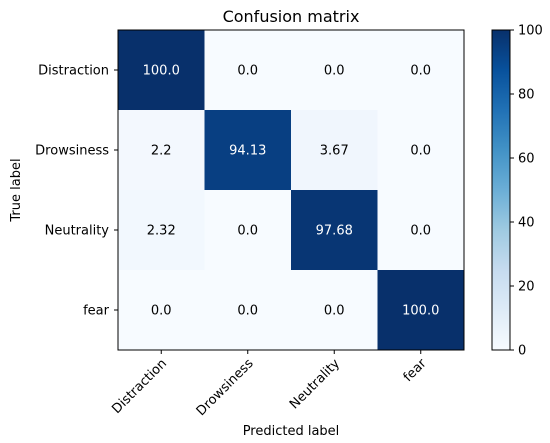  Describe the element at coordinates (291, 16) in the screenshot. I see `chart-title: Confusion matrix` at that location.